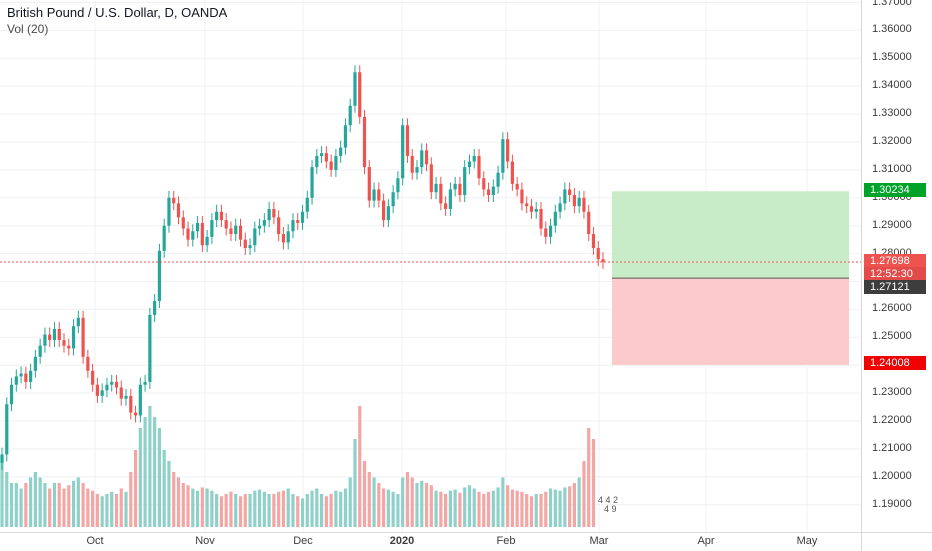 The height and width of the screenshot is (551, 932). Describe the element at coordinates (892, 336) in the screenshot. I see `price-tick-label: 1.25000` at that location.